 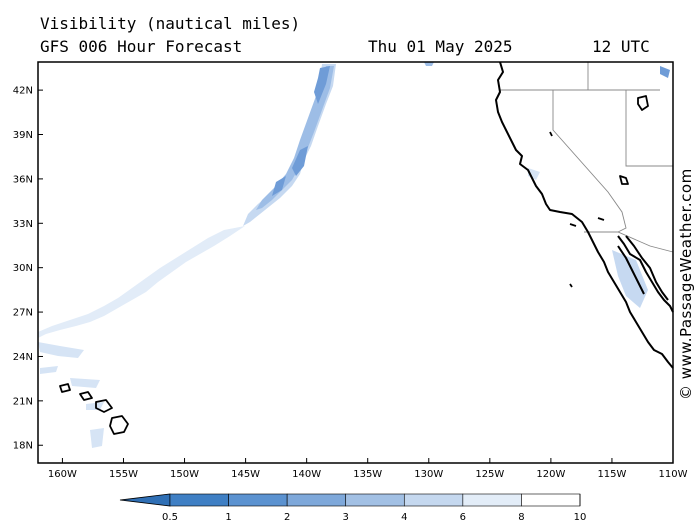 What do you see at coordinates (589, 161) in the screenshot?
I see `ca-nv-border` at bounding box center [589, 161].